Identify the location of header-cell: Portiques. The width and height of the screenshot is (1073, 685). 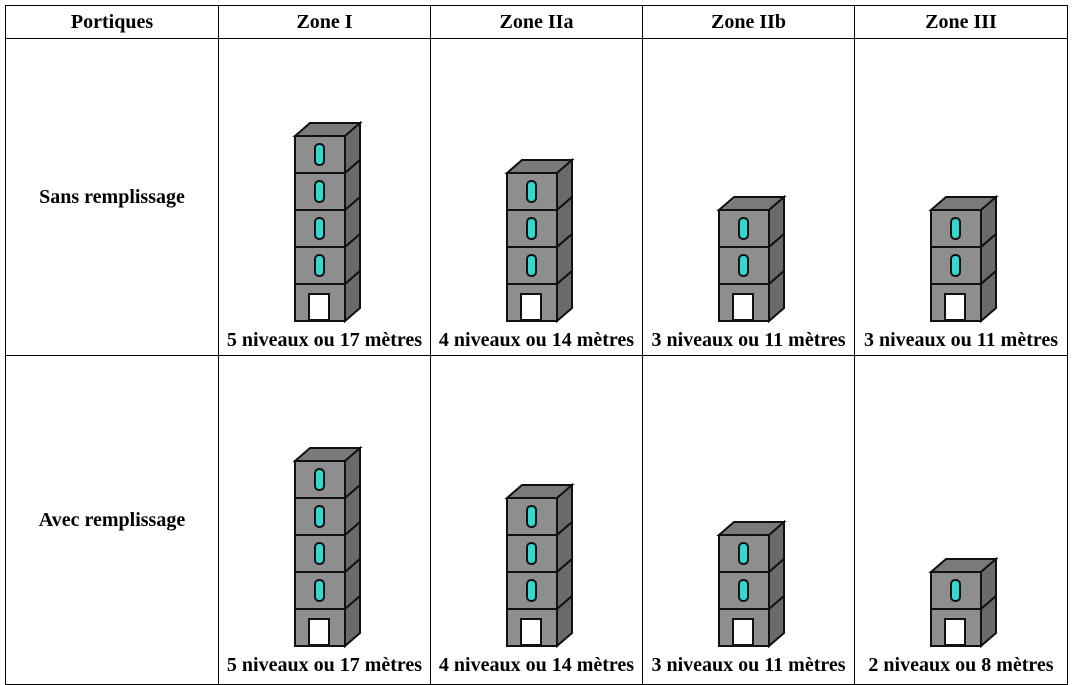
(112, 22).